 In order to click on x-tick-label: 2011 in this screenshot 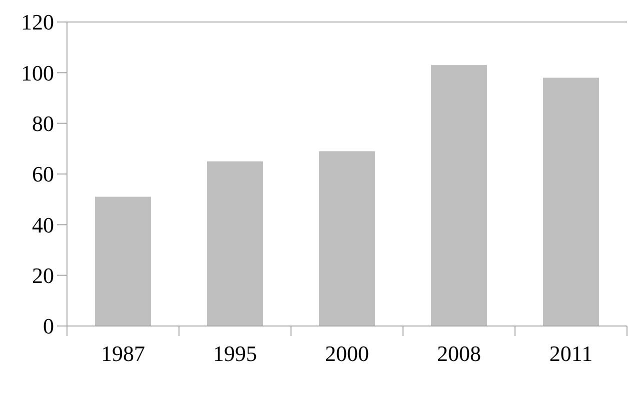, I will do `click(571, 353)`.